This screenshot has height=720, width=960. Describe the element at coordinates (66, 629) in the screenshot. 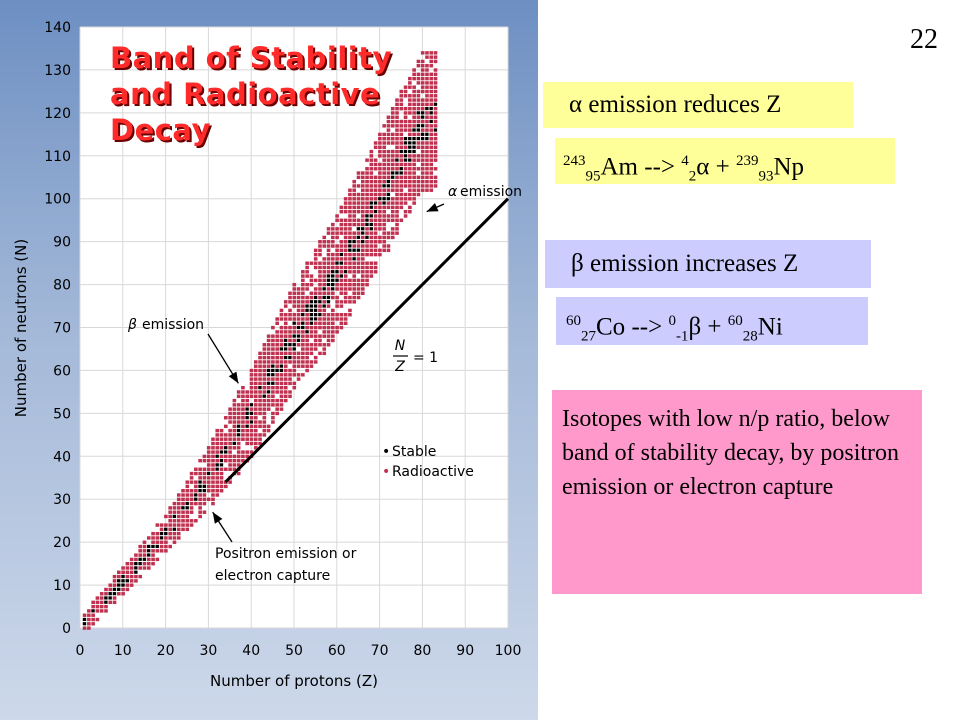

I see `y-tick-label: 0` at that location.